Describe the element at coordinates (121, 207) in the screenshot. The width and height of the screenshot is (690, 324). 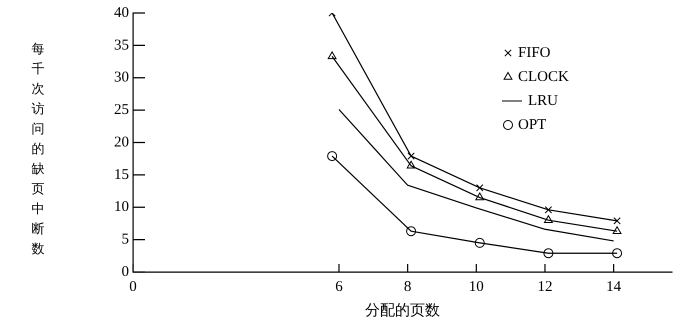
I see `y-tick-label: 10` at that location.